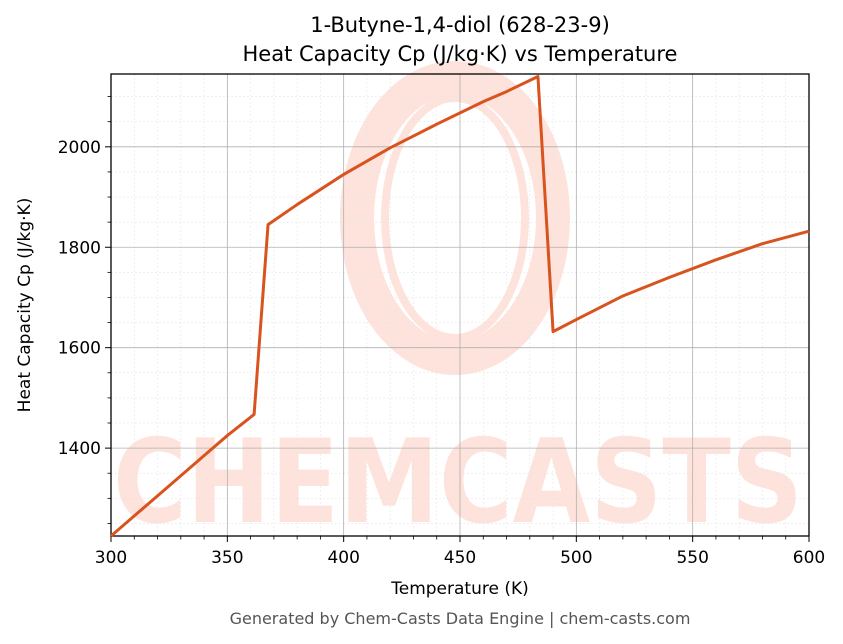 This screenshot has width=843, height=644. Describe the element at coordinates (576, 558) in the screenshot. I see `x-tick-label: 500` at that location.